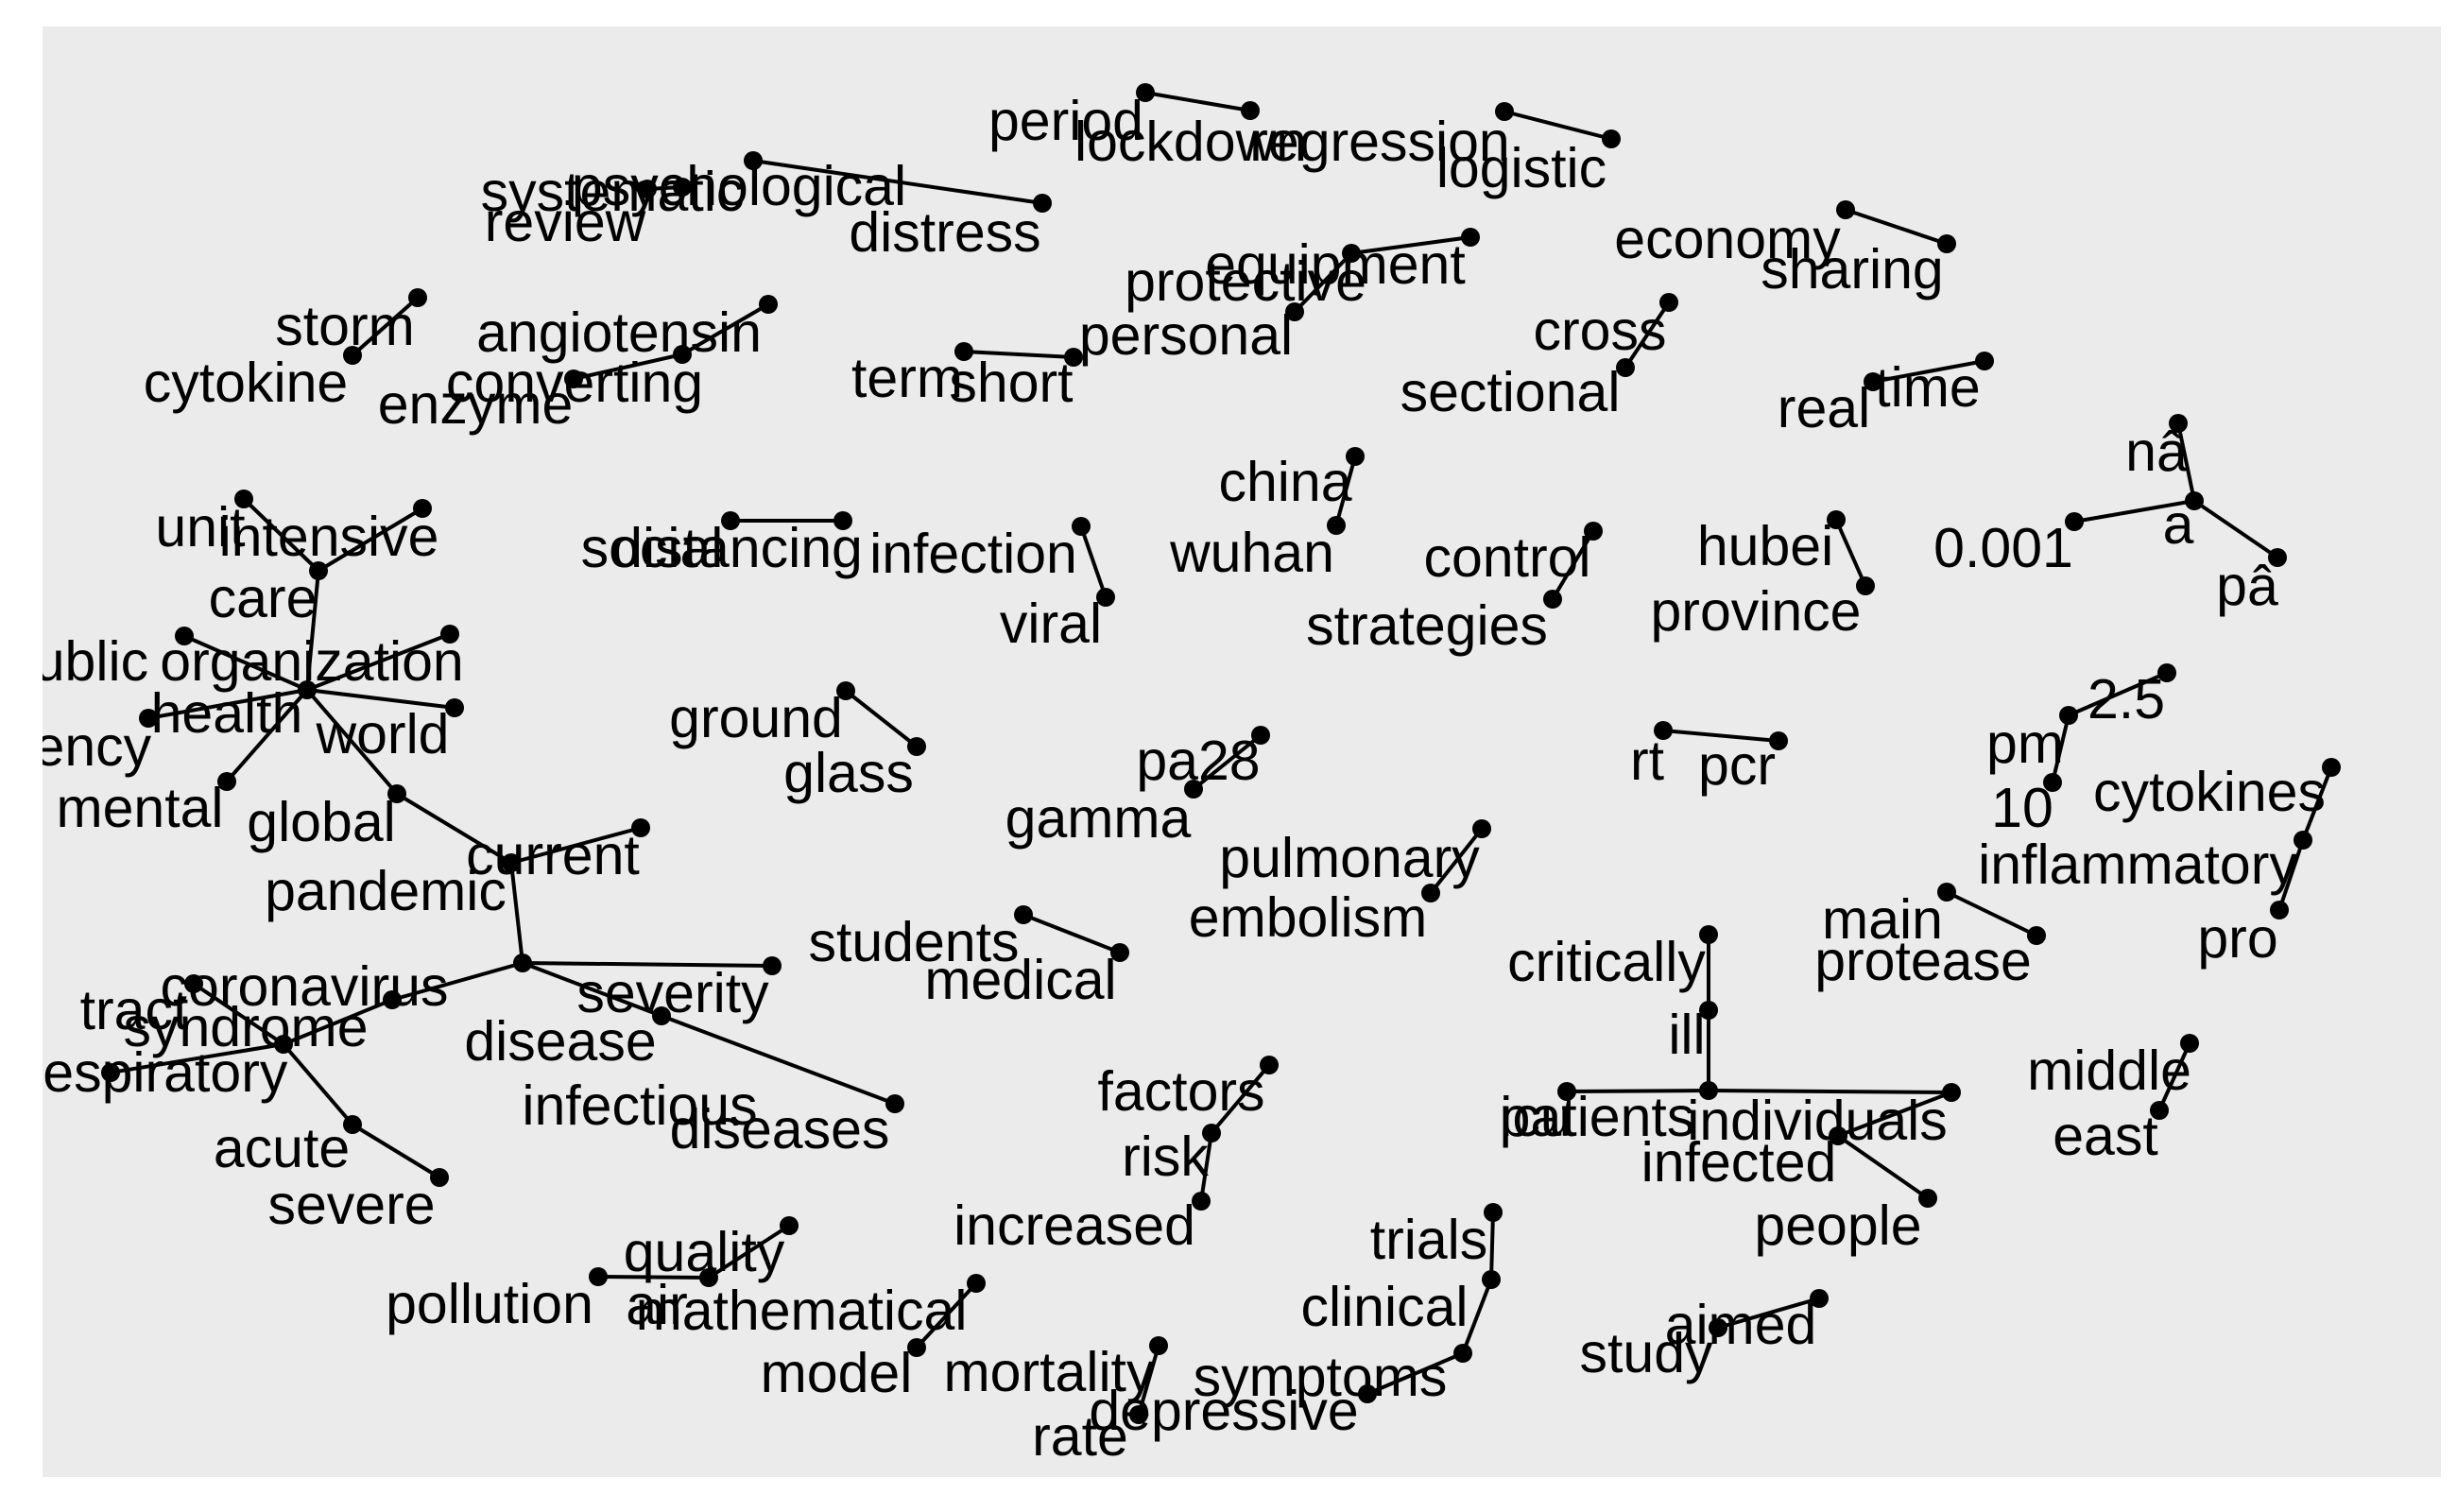 The height and width of the screenshot is (1512, 2457). Describe the element at coordinates (1836, 519) in the screenshot. I see `node-hubei` at that location.